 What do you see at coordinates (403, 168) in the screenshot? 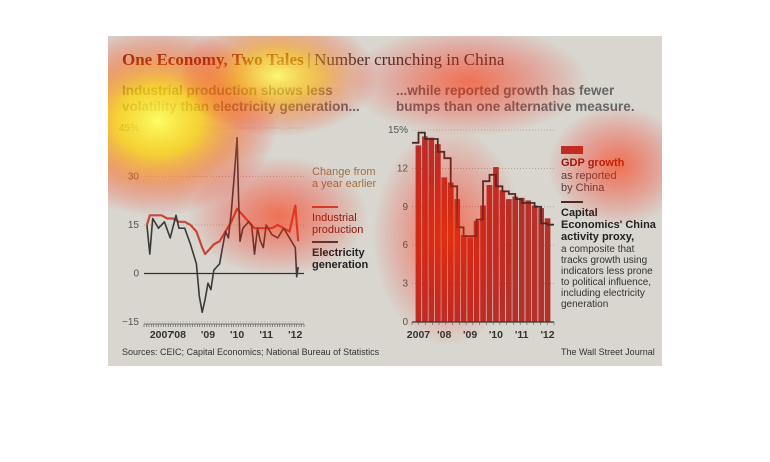
I see `right-y-tick-label: 12` at bounding box center [403, 168].